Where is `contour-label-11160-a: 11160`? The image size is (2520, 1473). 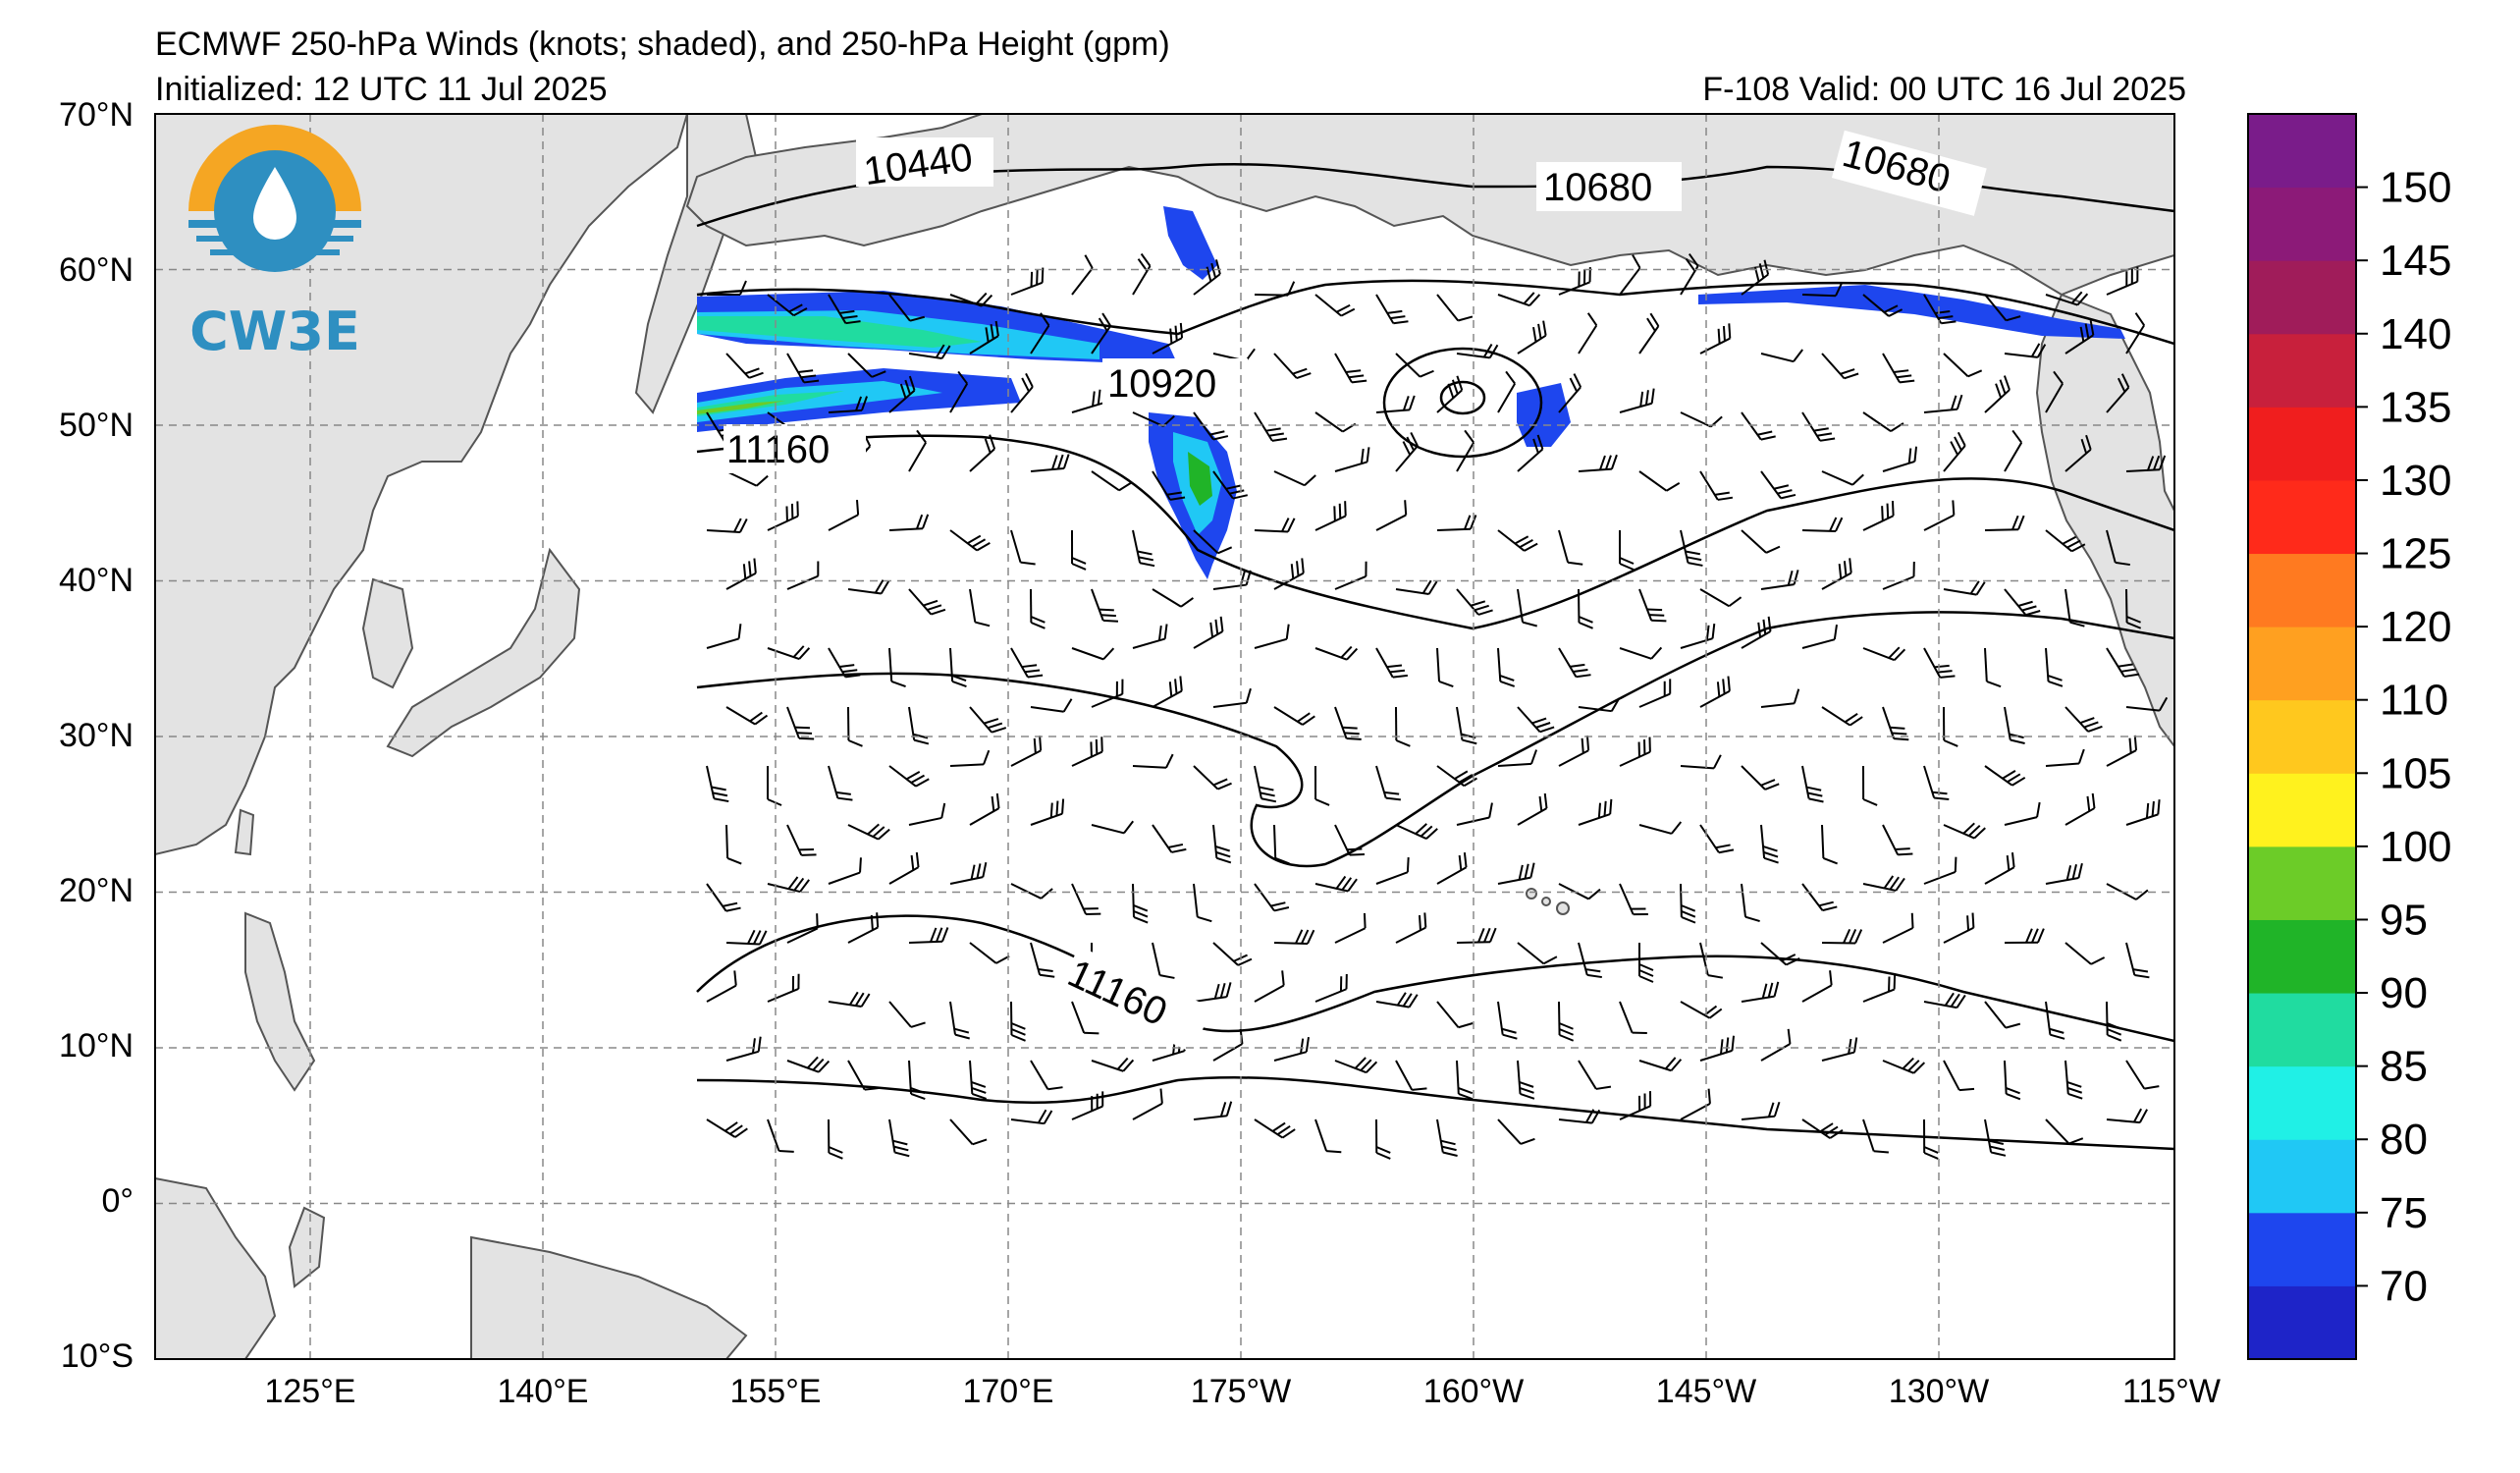 contour-label-11160-a: 11160 is located at coordinates (778, 449).